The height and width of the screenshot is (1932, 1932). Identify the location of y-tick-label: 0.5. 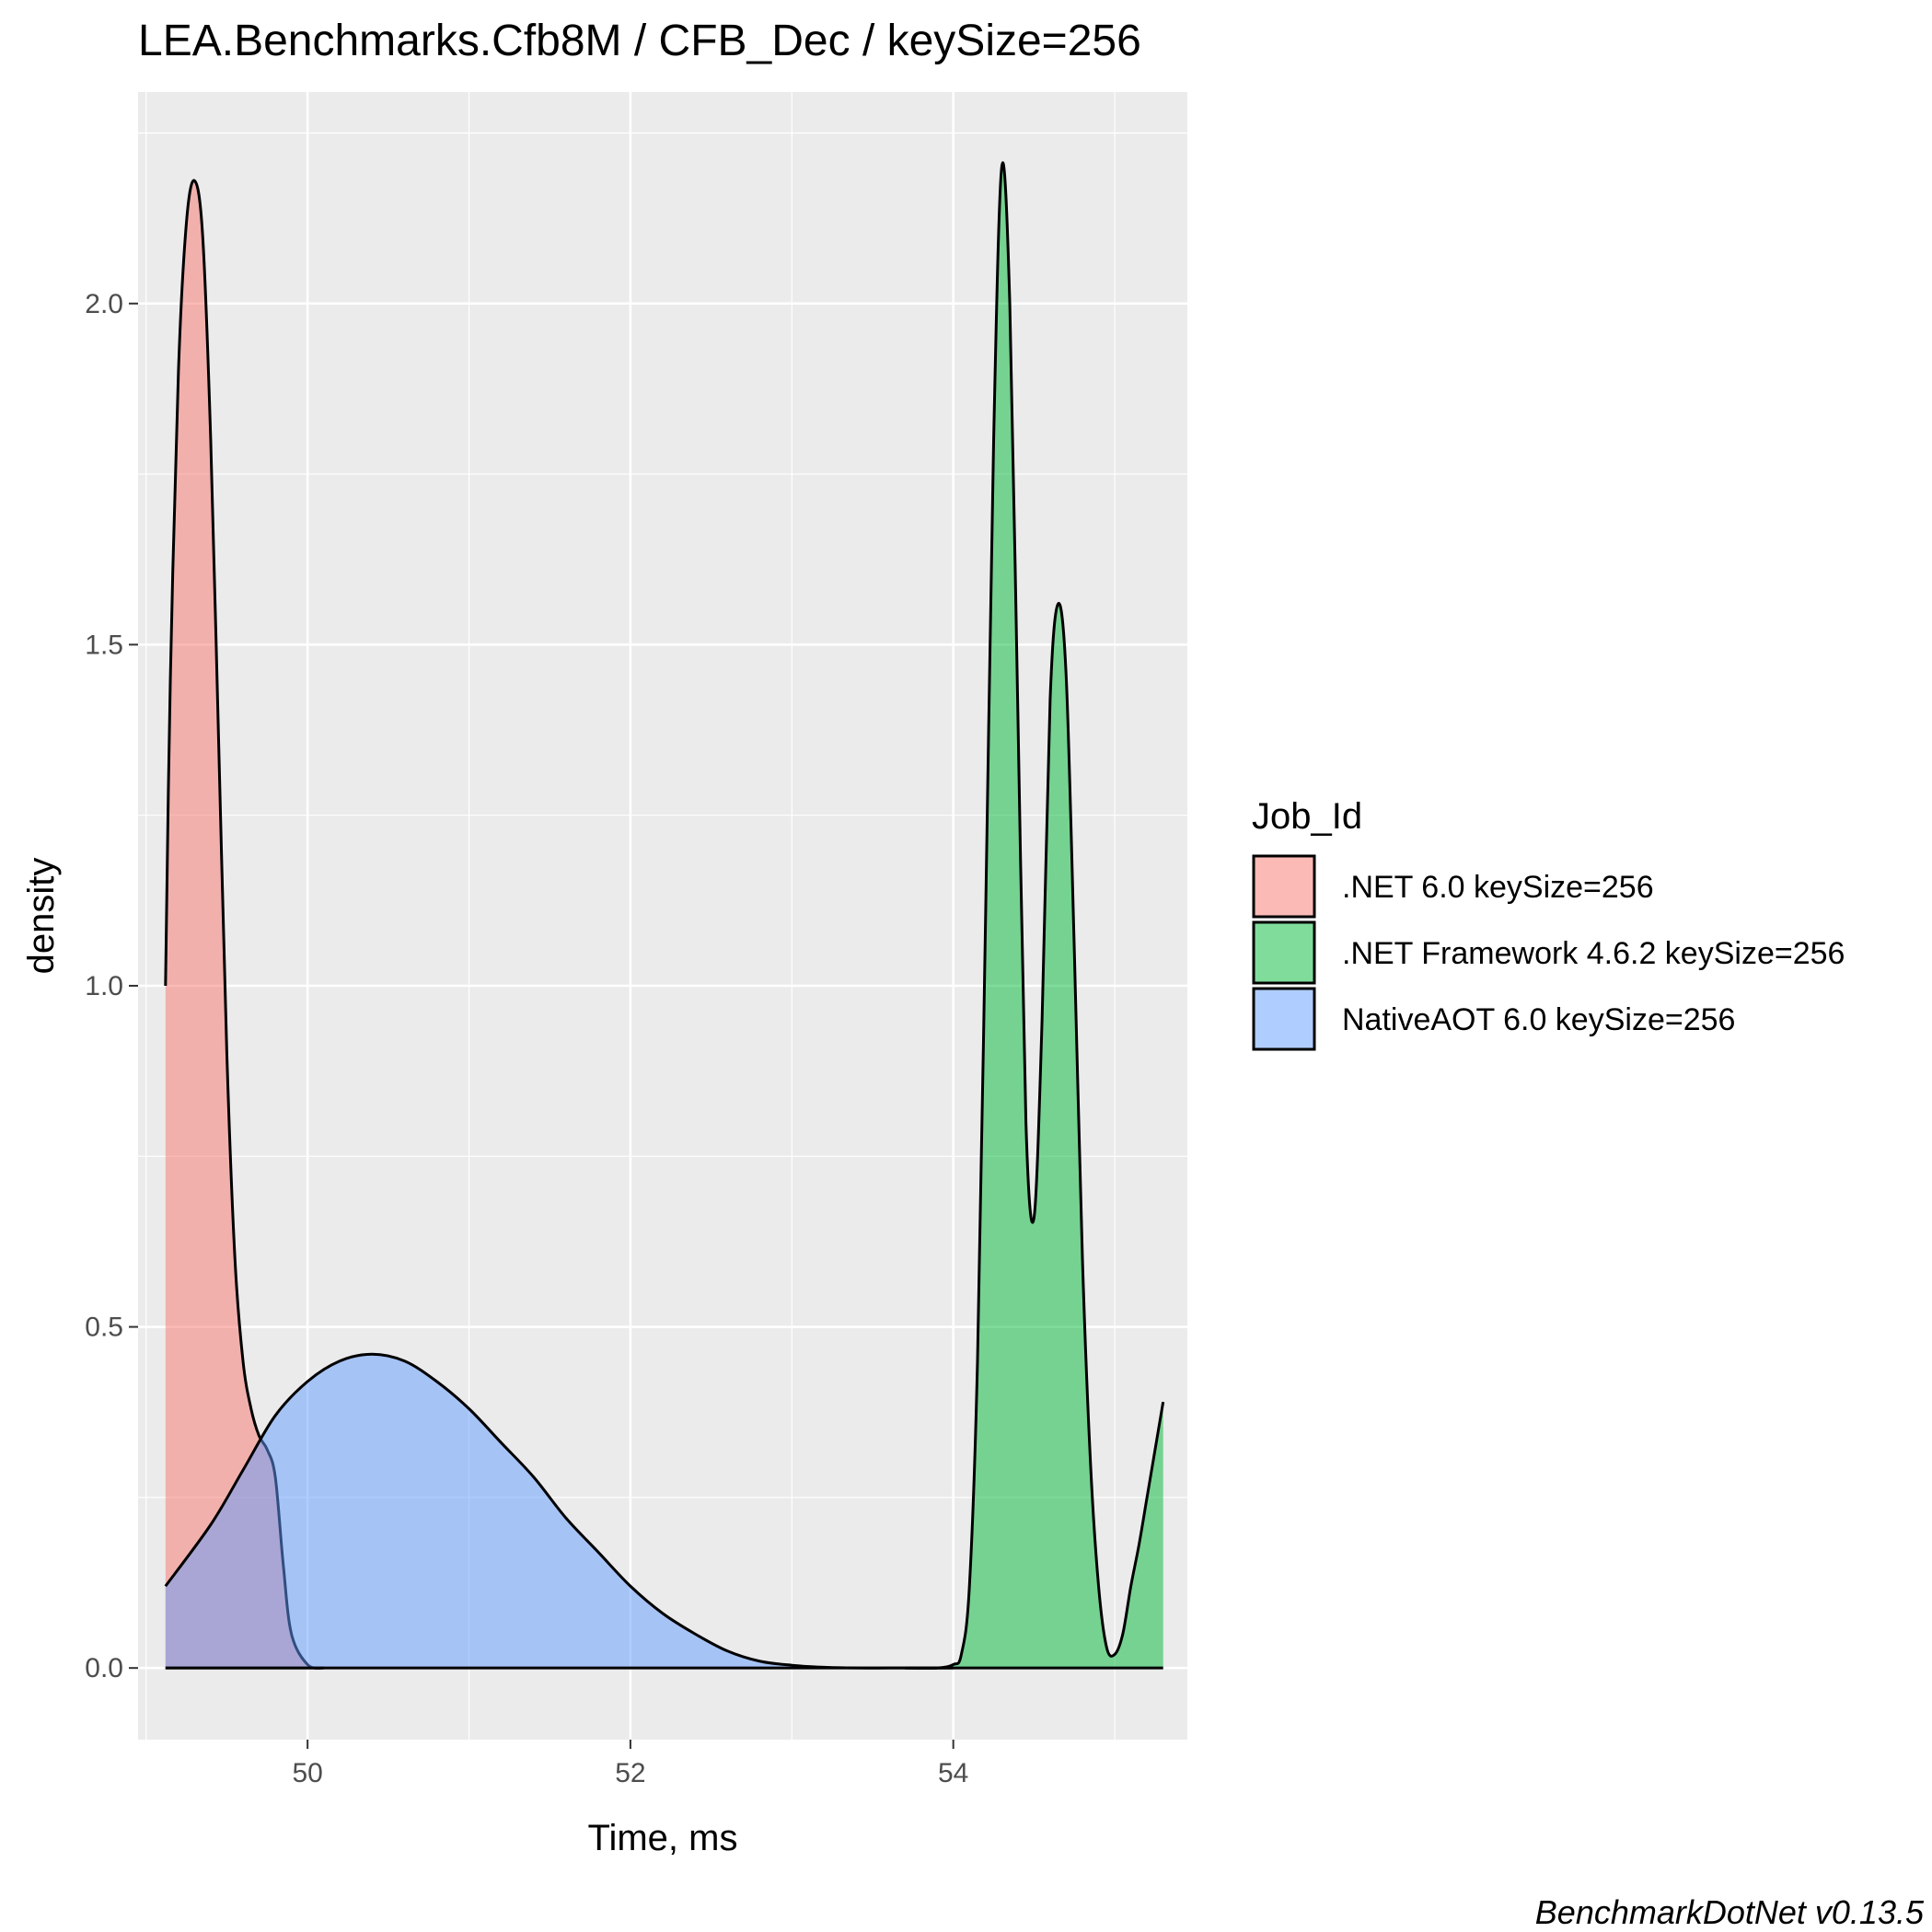
(104, 1328).